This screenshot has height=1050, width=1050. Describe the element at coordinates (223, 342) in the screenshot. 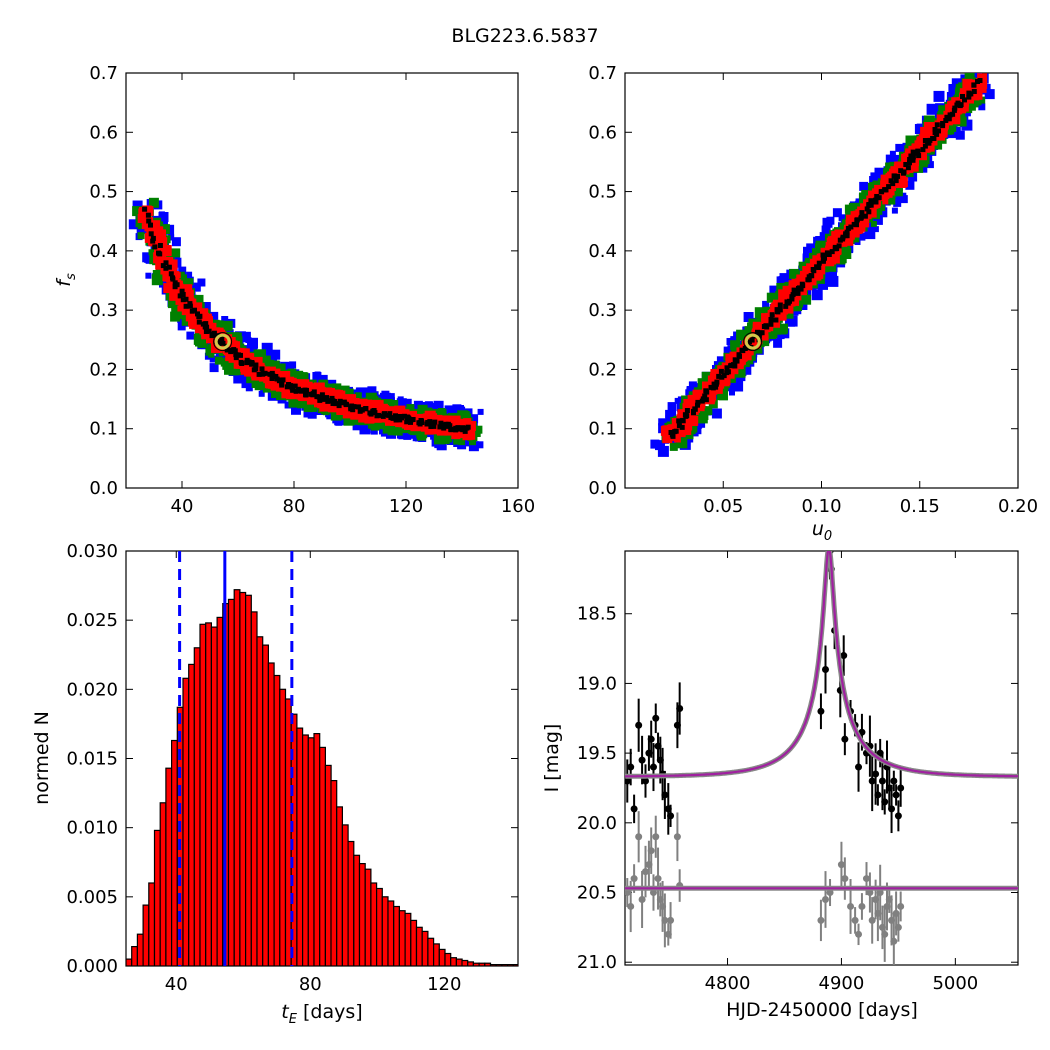

I see `best-fit-marker-outline` at that location.